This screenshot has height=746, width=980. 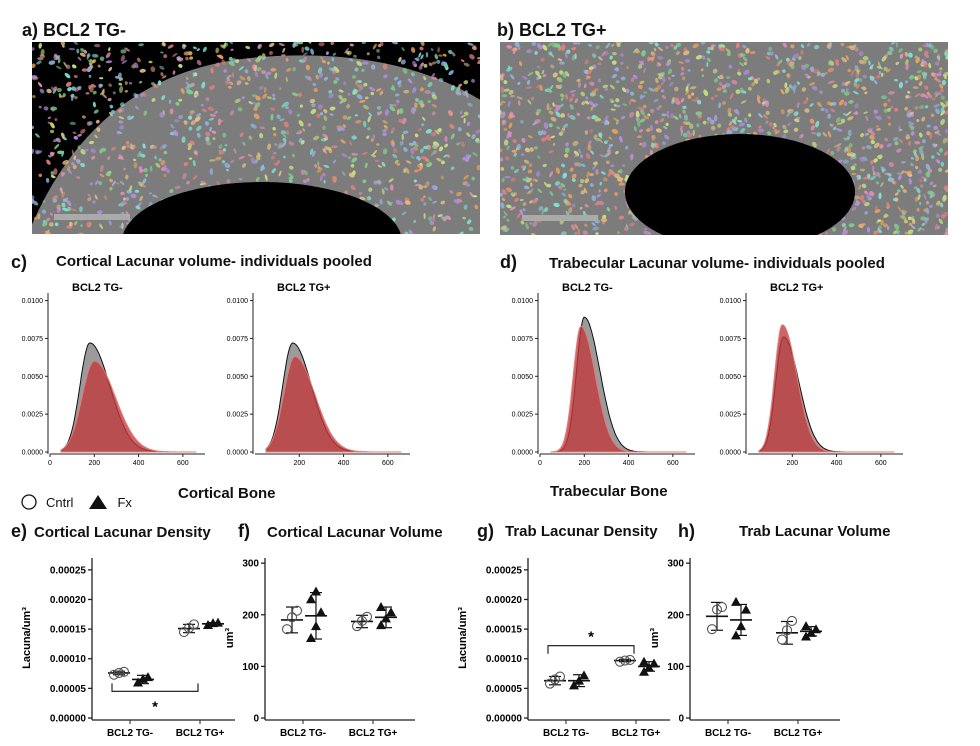 I want to click on density-chart-title: BCL2 TG-, so click(x=97, y=288).